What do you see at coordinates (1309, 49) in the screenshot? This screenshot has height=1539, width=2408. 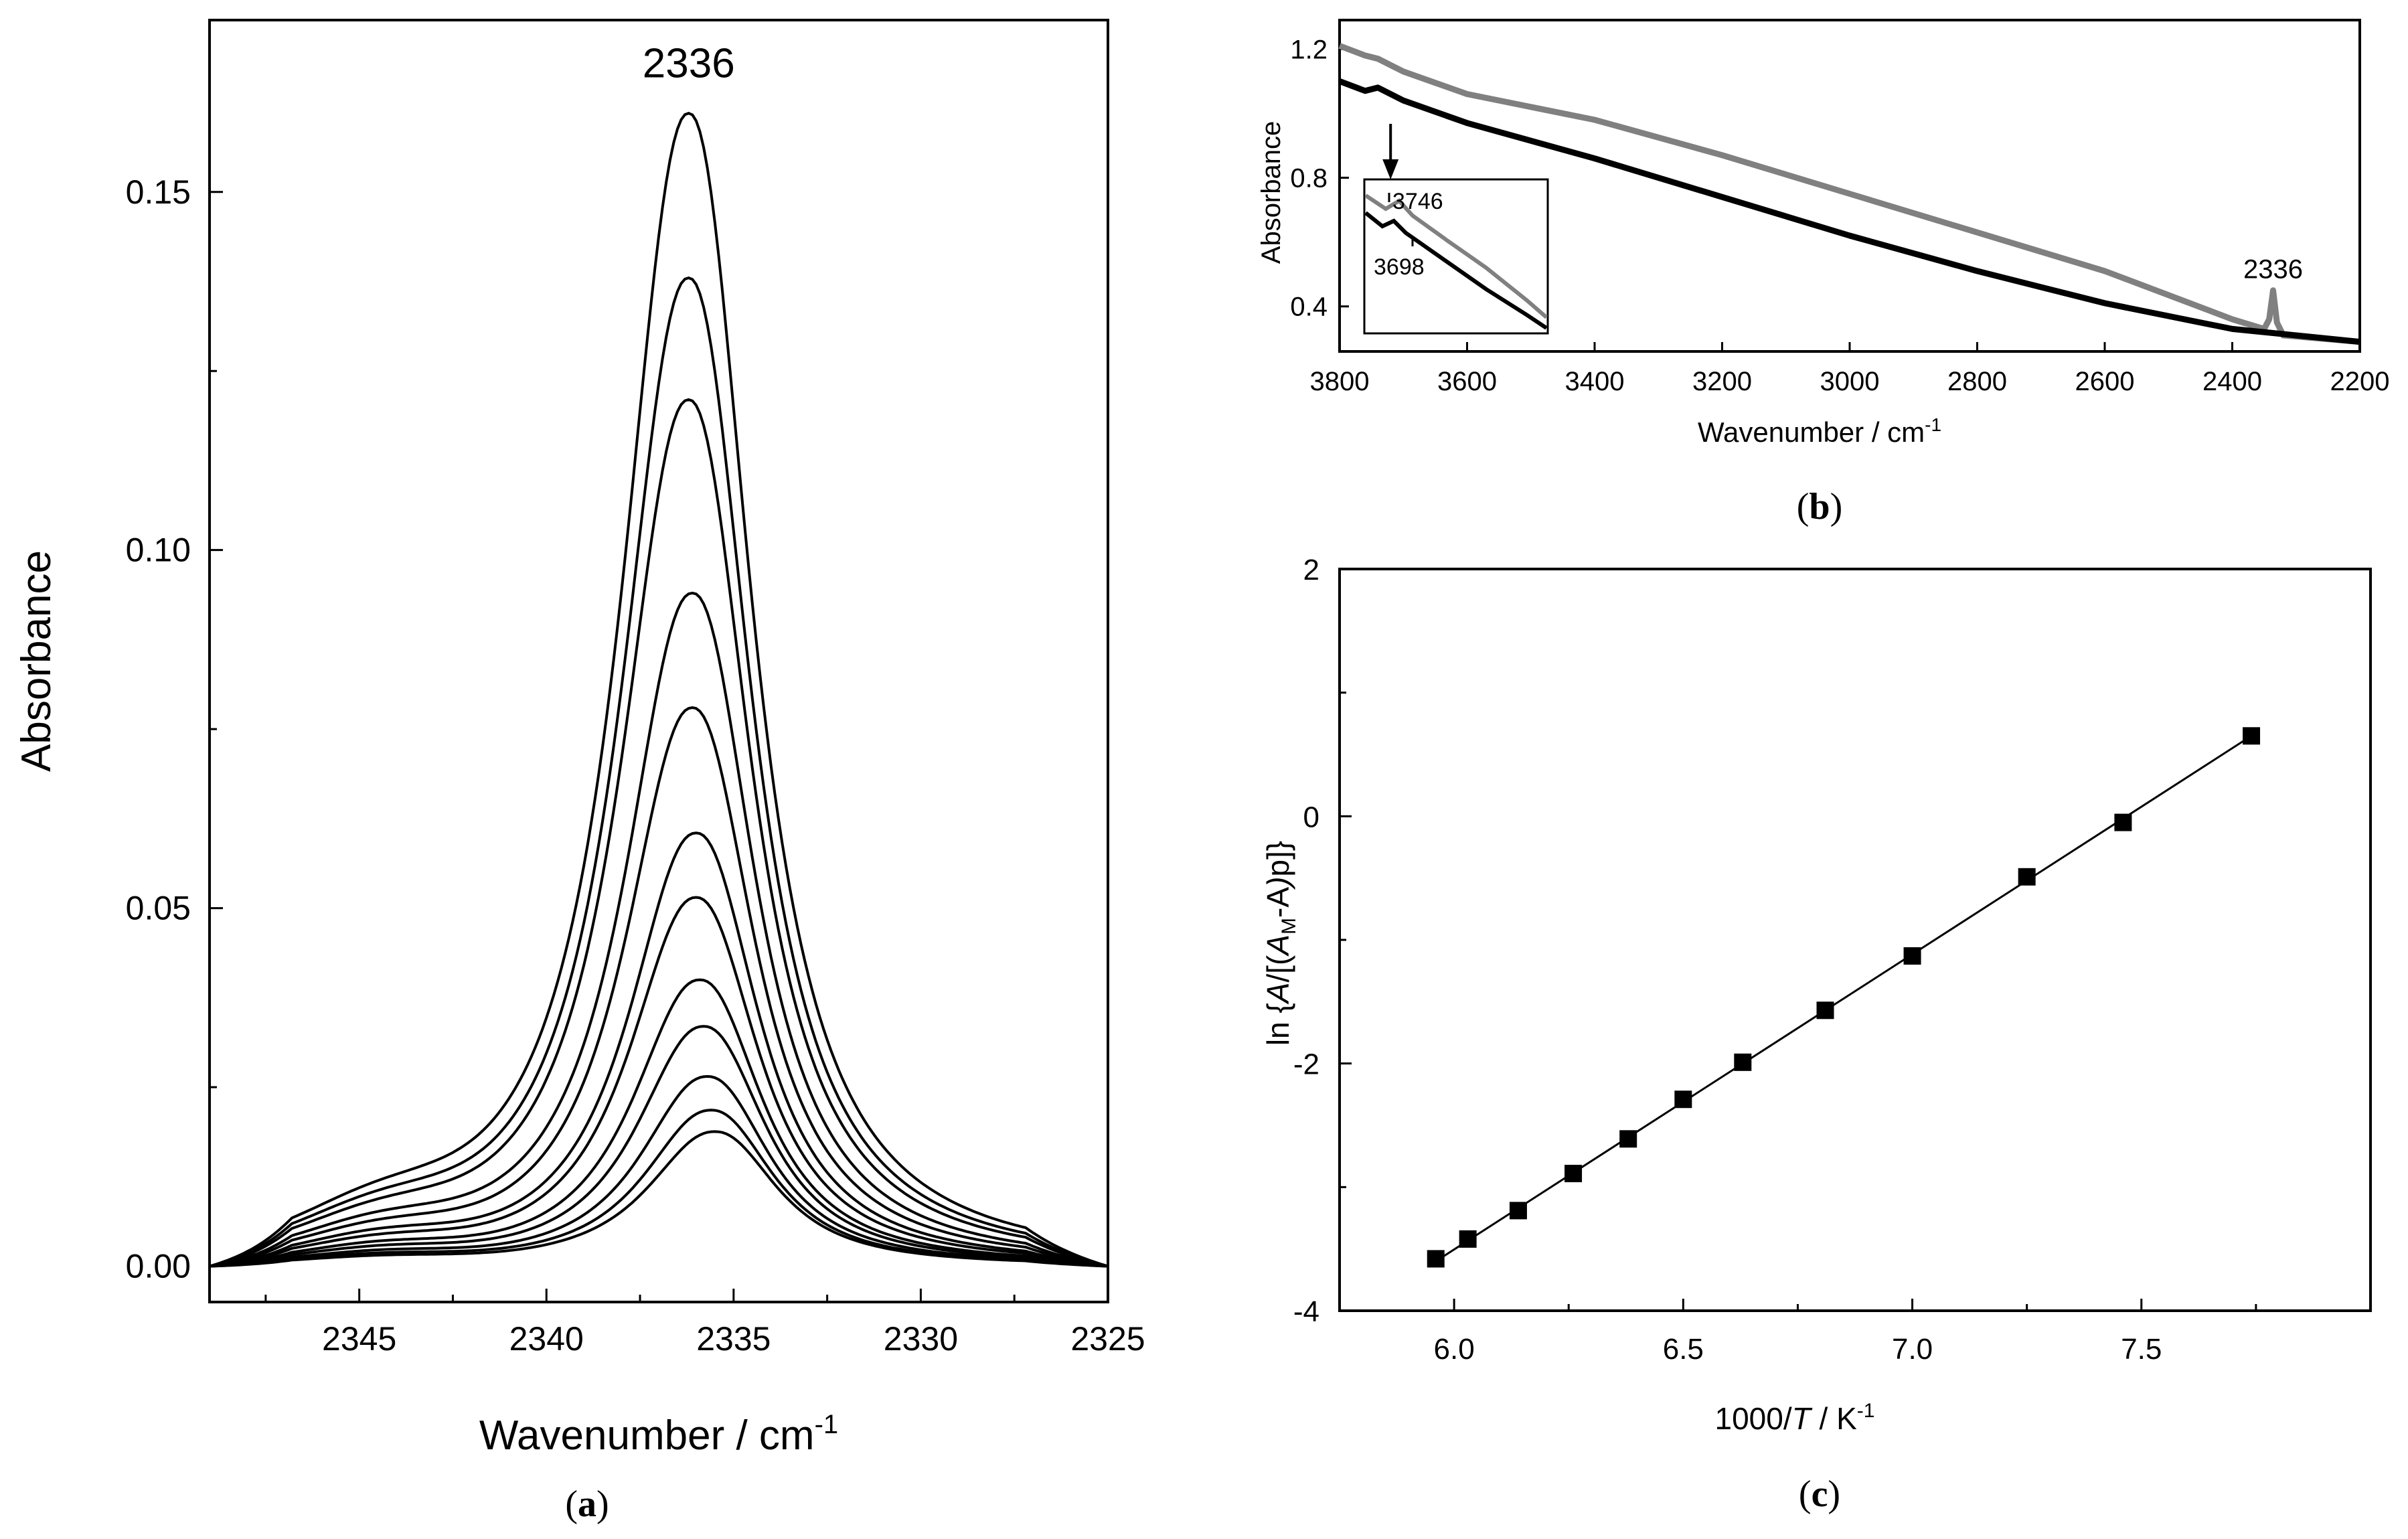 I see `y-tick-label: 1.2` at bounding box center [1309, 49].